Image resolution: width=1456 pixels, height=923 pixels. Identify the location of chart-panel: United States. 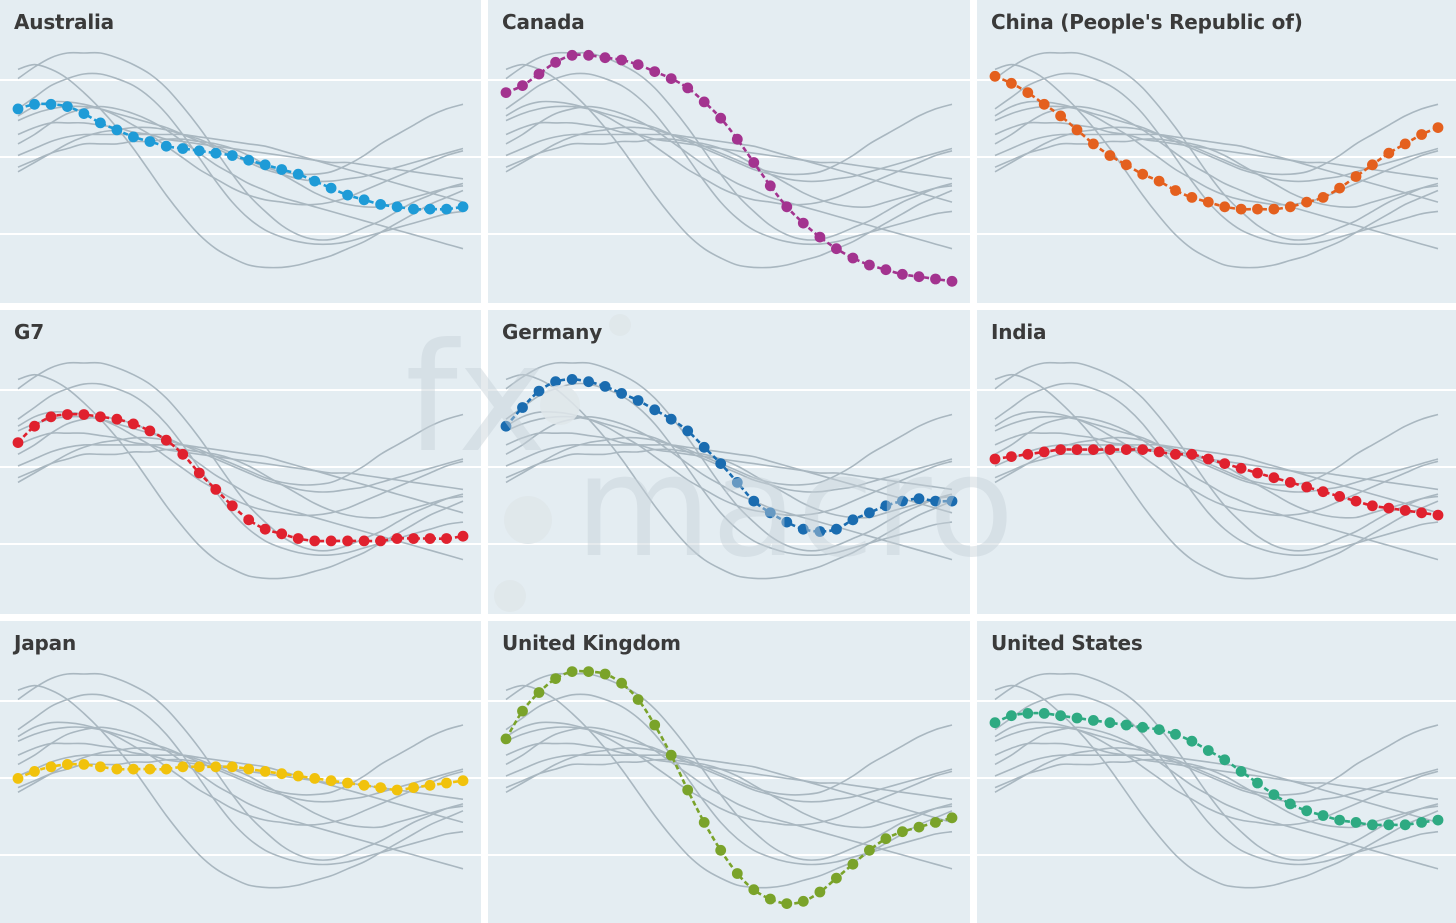
(1216, 772).